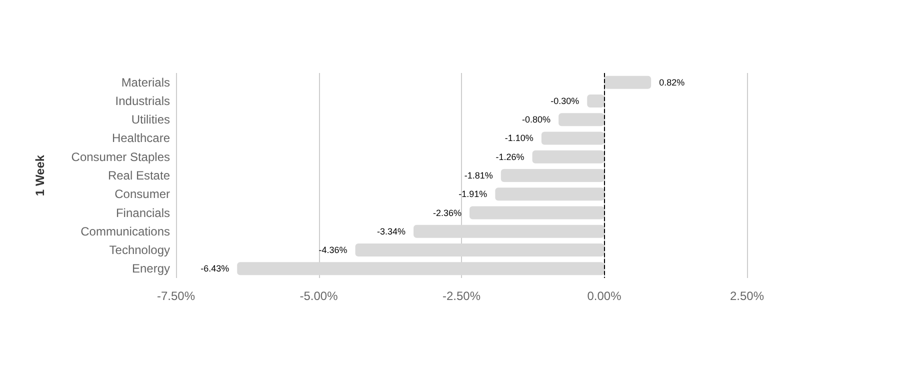 The image size is (924, 391). I want to click on data-label: -3.34%, so click(391, 231).